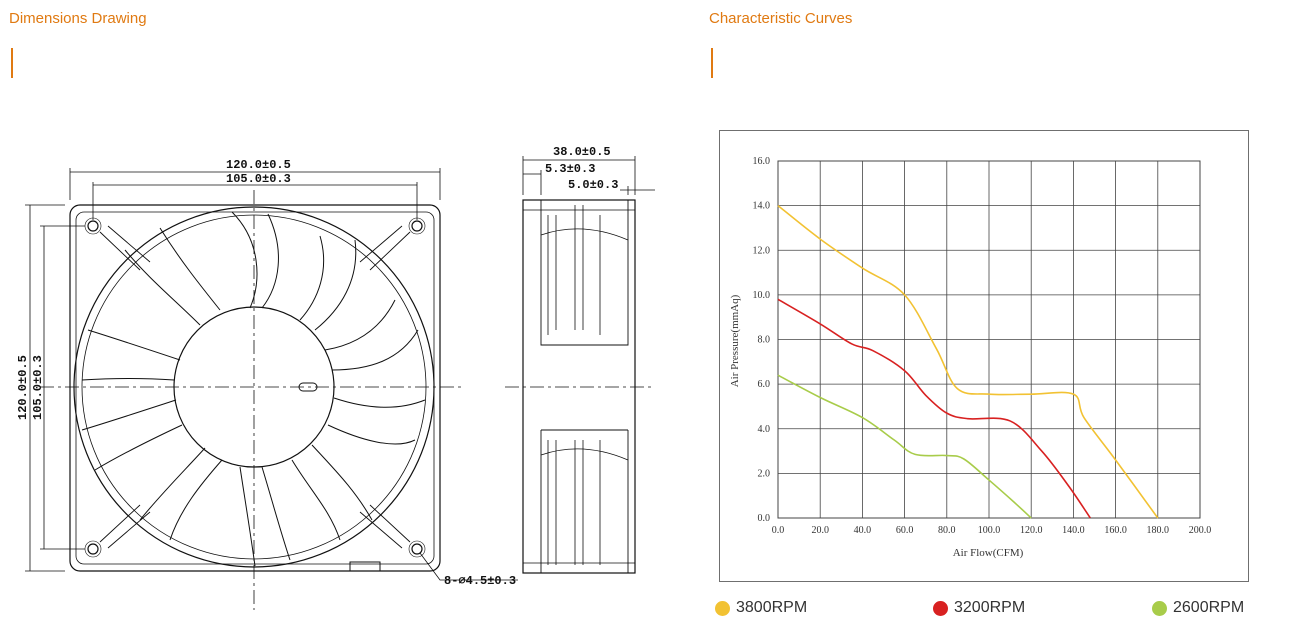 The image size is (1290, 639). What do you see at coordinates (988, 553) in the screenshot?
I see `x-axis-label: Air Flow(CFM)` at bounding box center [988, 553].